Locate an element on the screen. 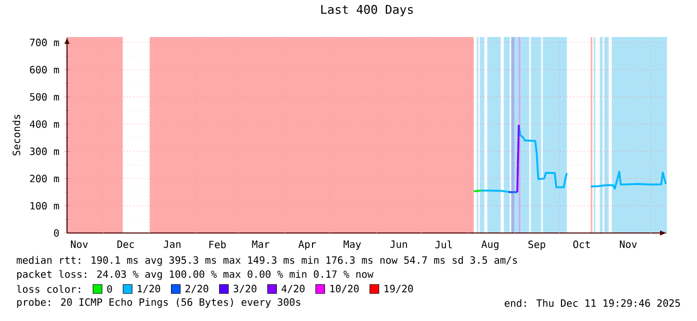 The width and height of the screenshot is (697, 321). legend-label: 1/20 is located at coordinates (149, 289).